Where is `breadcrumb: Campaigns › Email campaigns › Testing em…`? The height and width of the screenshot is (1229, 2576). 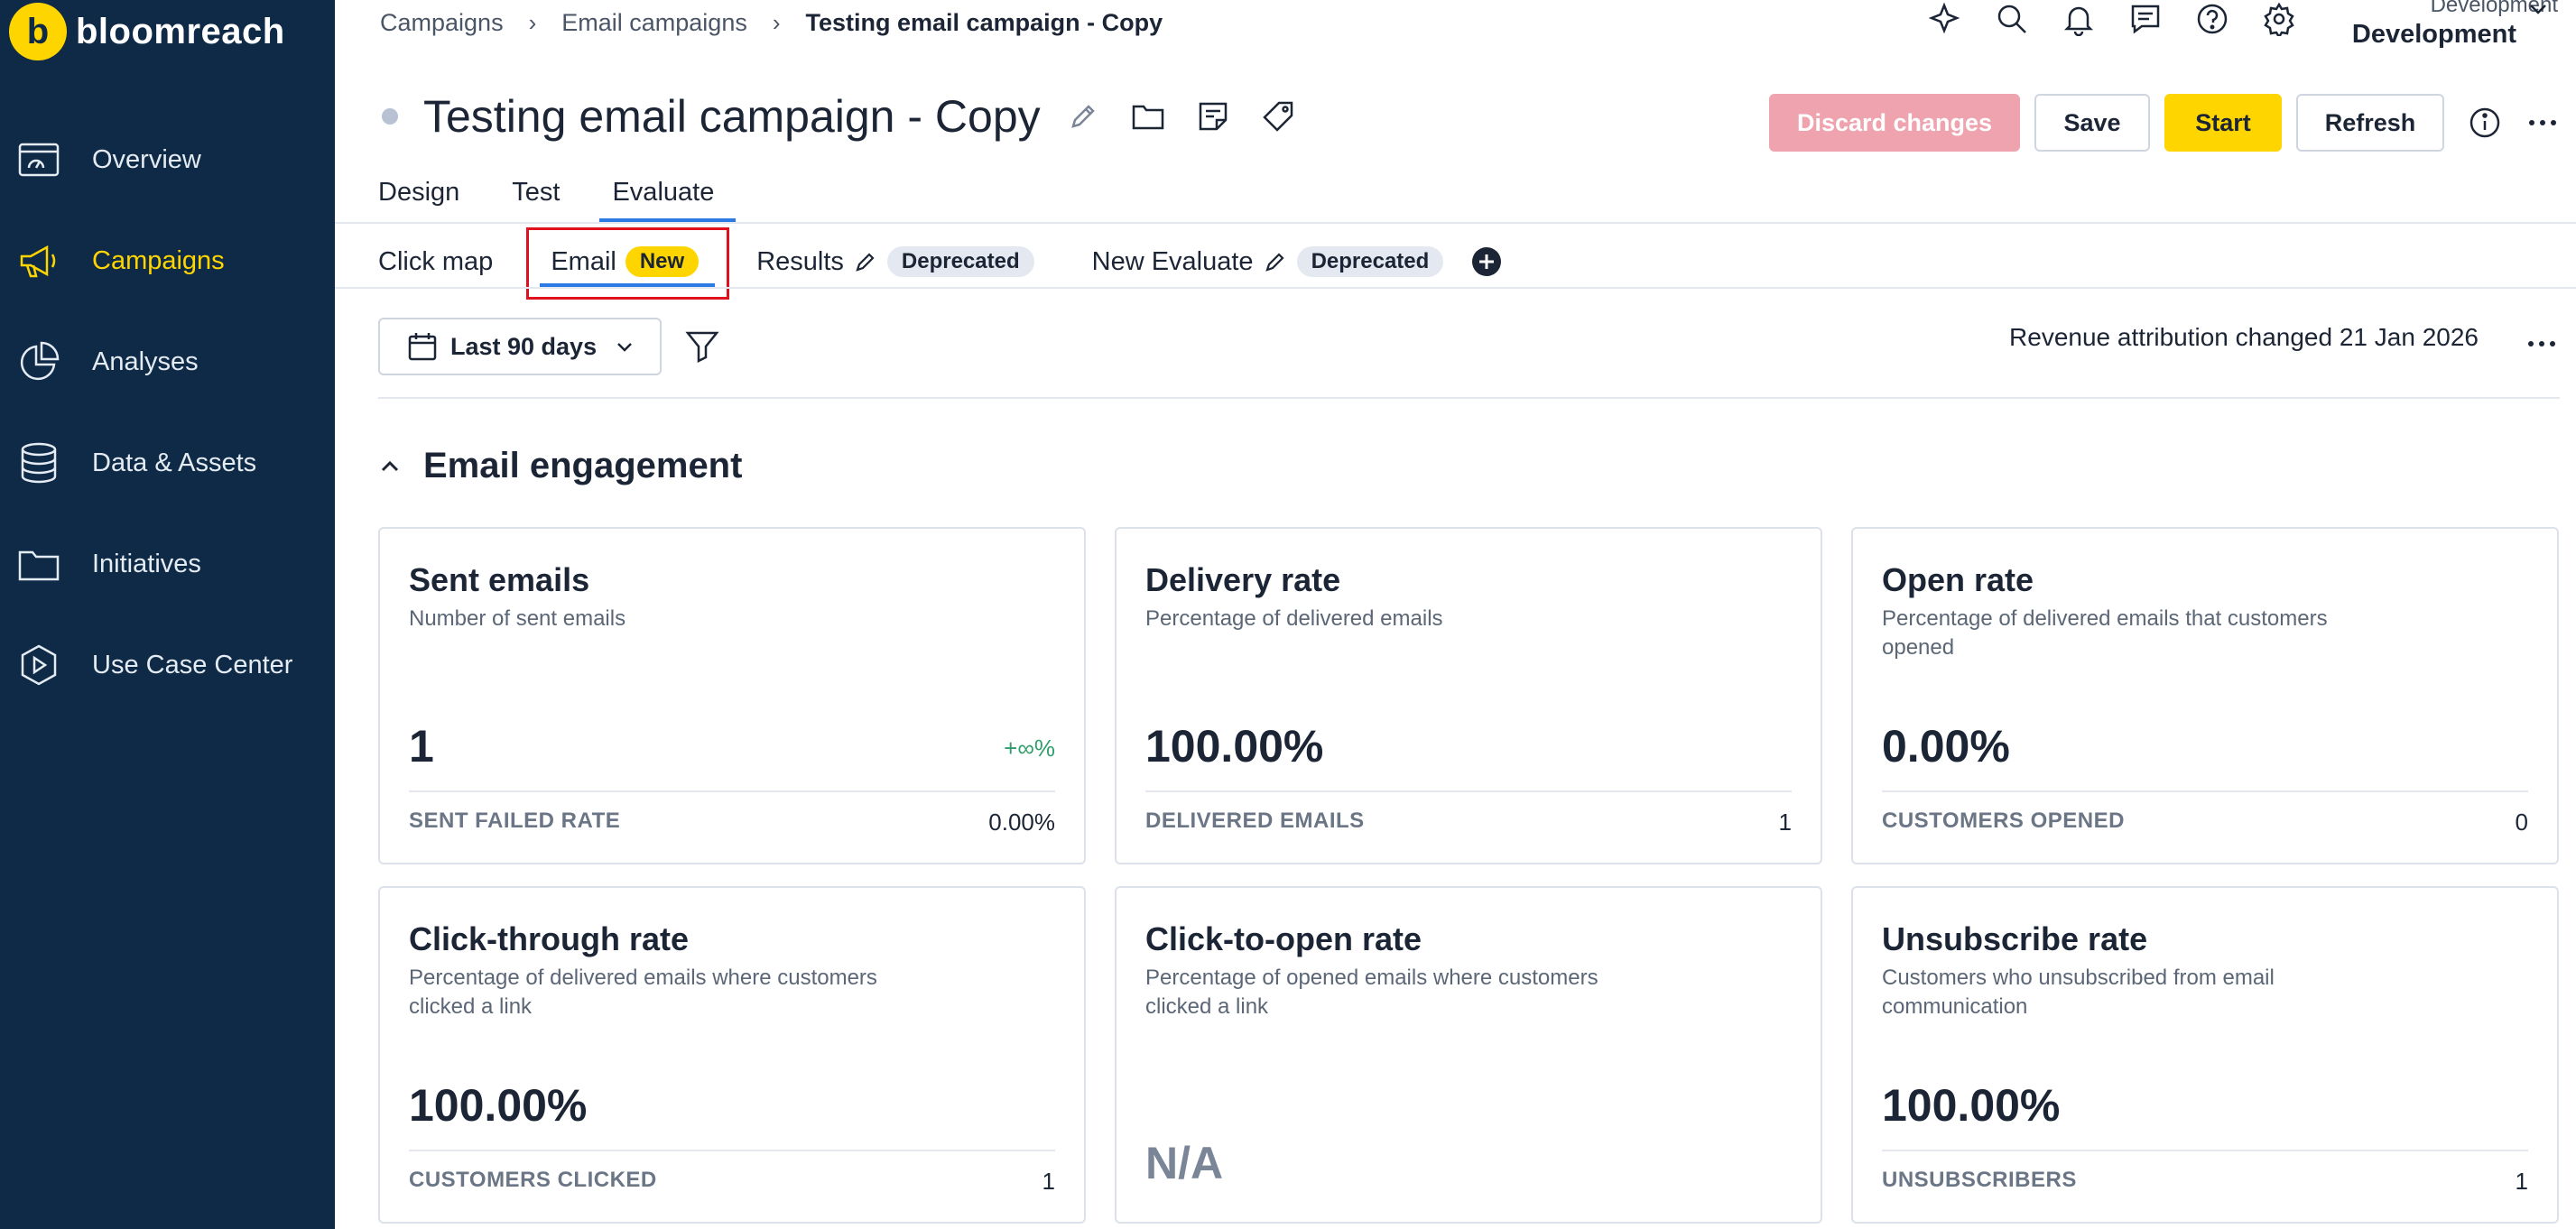 breadcrumb: Campaigns › Email campaigns › Testing em… is located at coordinates (771, 22).